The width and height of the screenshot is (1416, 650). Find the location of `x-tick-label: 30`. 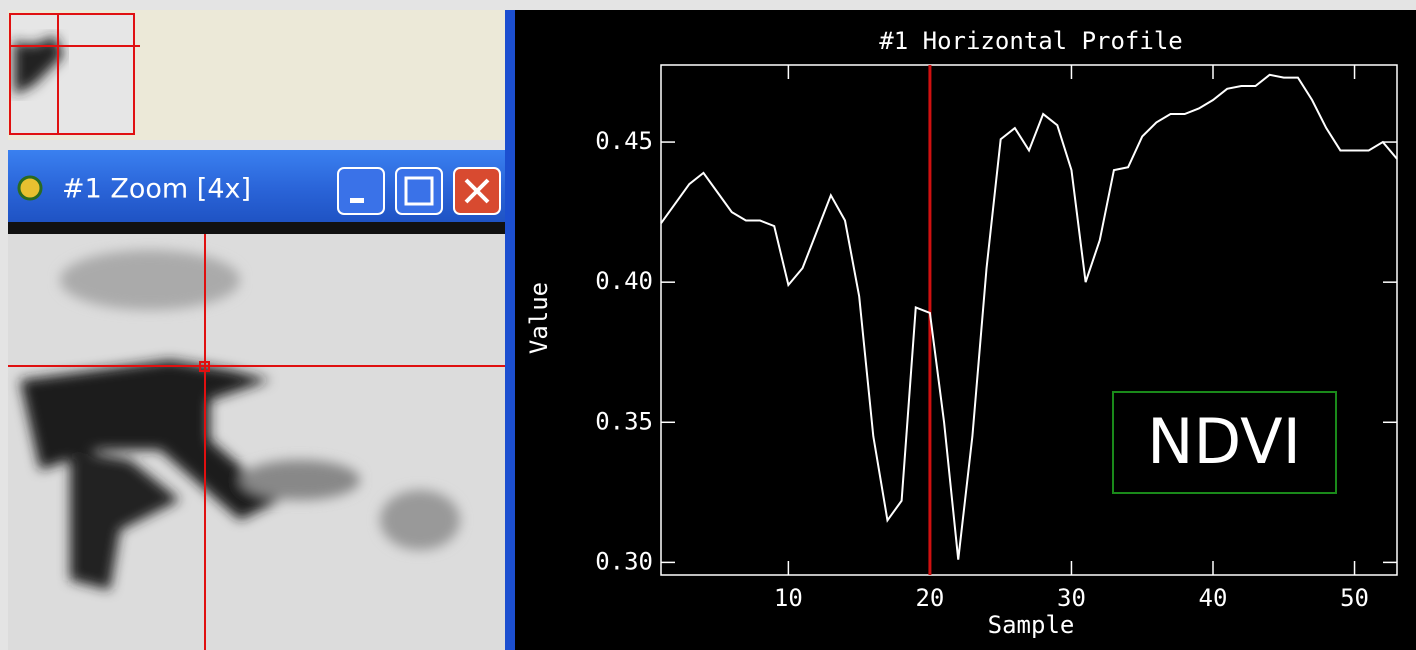

x-tick-label: 30 is located at coordinates (1071, 598).